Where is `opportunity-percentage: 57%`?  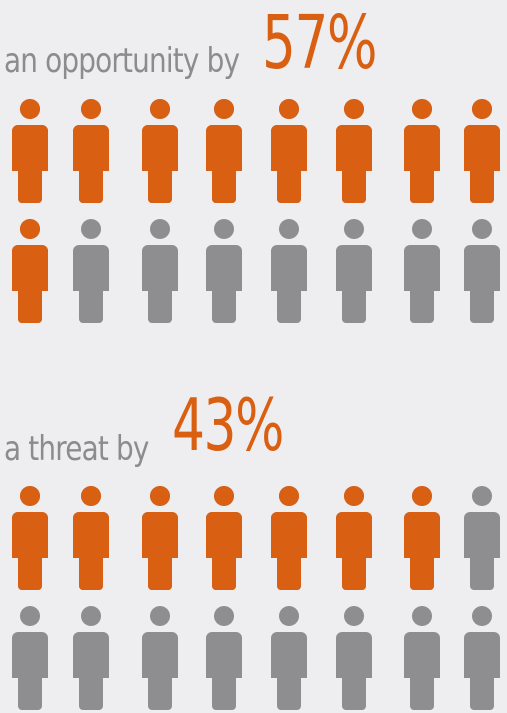 opportunity-percentage: 57% is located at coordinates (320, 43).